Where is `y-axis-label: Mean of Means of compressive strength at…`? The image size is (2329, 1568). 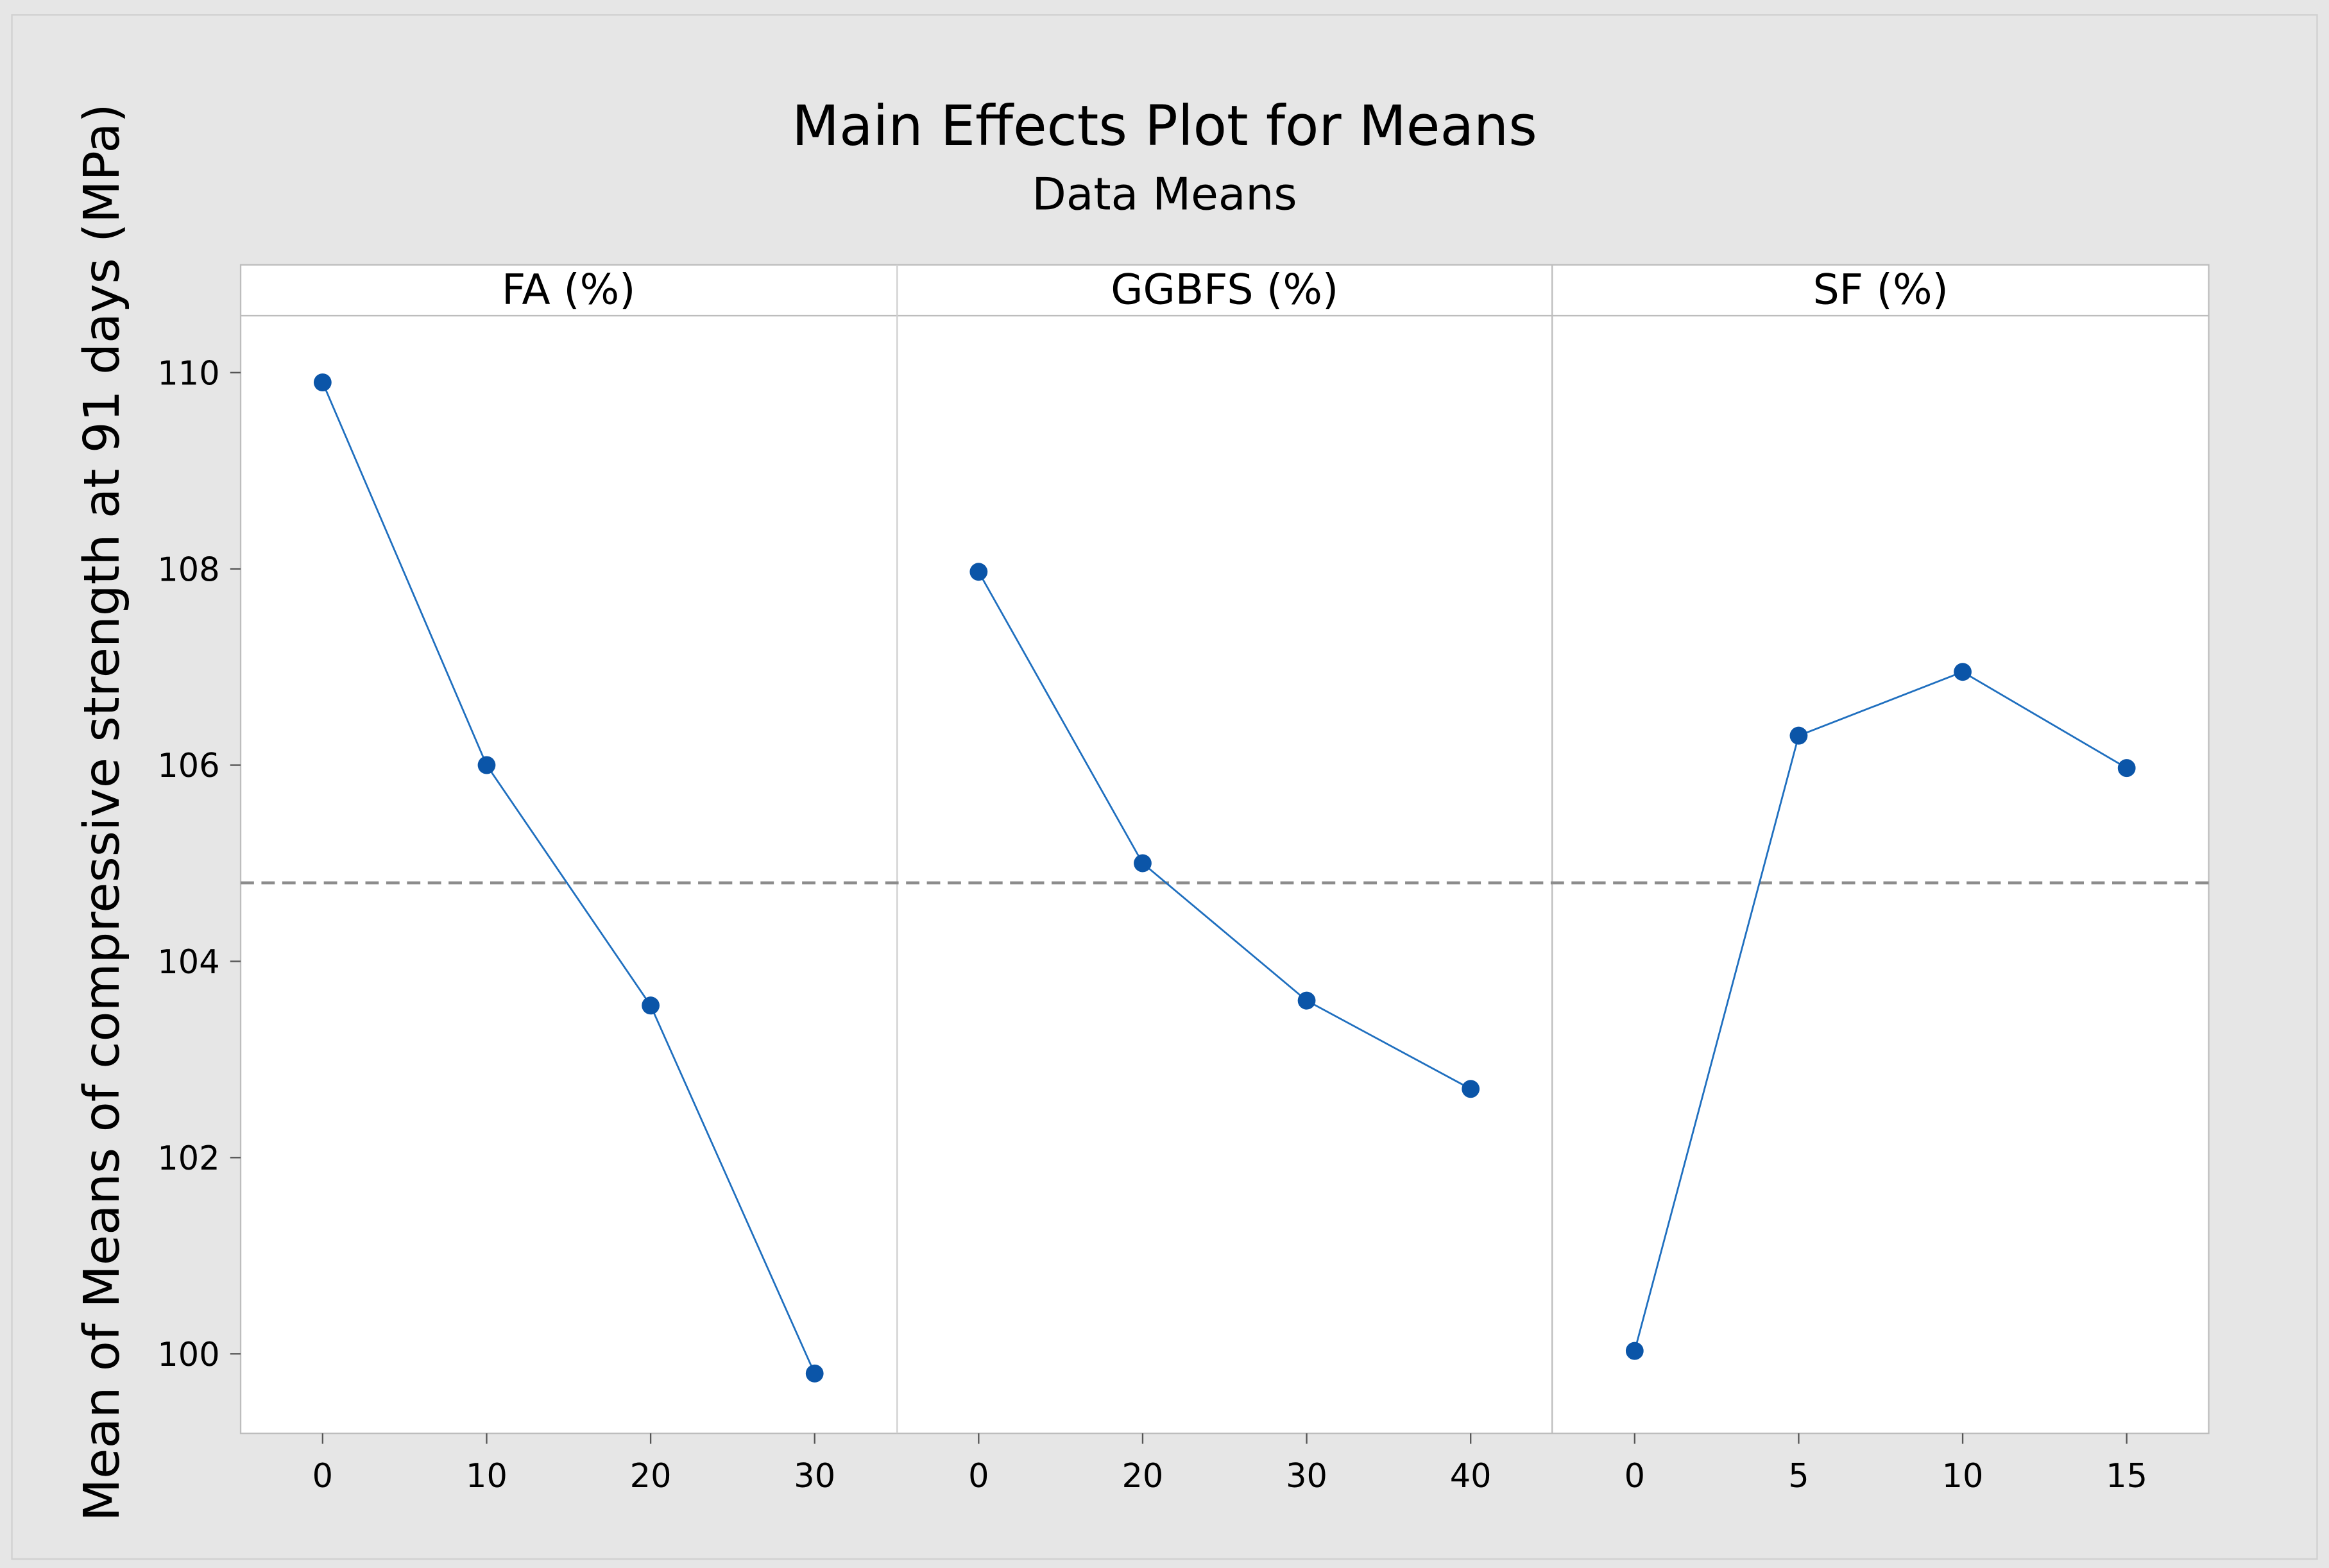
y-axis-label: Mean of Means of compressive strength at… is located at coordinates (103, 812).